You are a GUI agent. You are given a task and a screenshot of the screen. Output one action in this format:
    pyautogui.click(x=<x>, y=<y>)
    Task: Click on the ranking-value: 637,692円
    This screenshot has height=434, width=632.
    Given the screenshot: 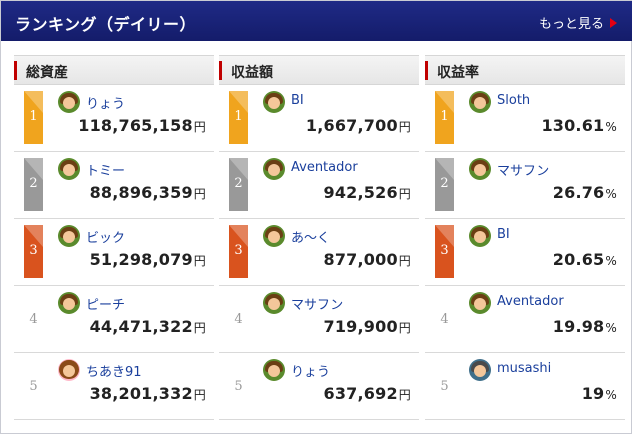 What is the action you would take?
    pyautogui.click(x=367, y=393)
    